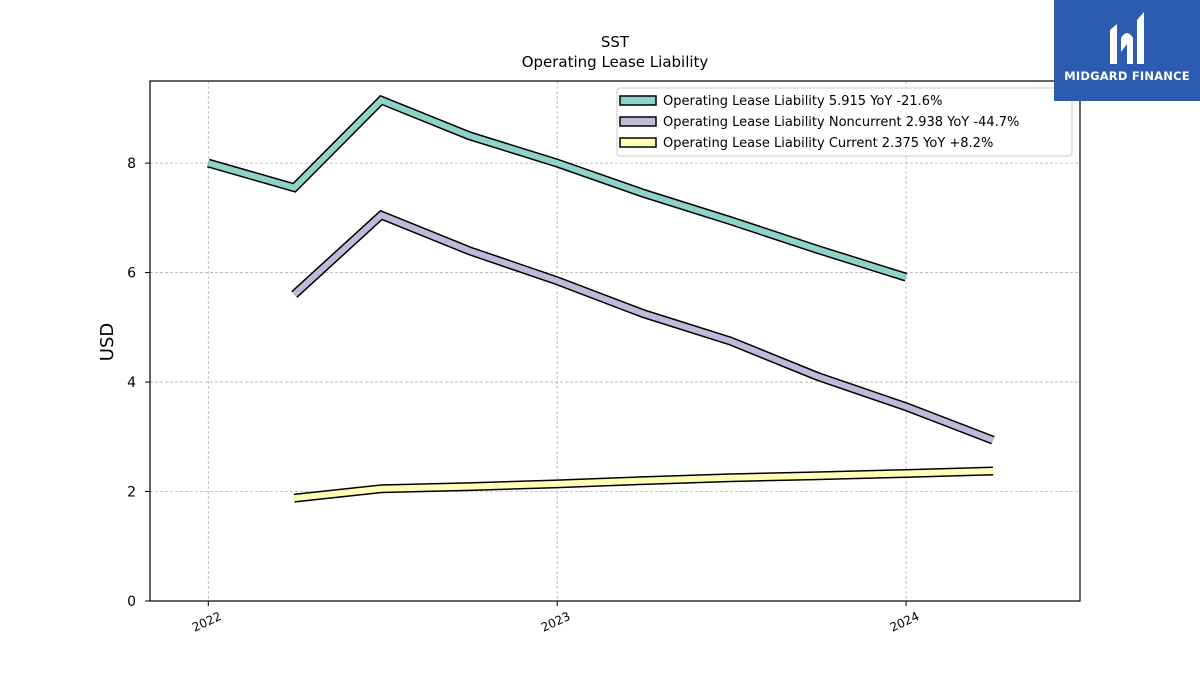  I want to click on y-tick-label: 2, so click(131, 493).